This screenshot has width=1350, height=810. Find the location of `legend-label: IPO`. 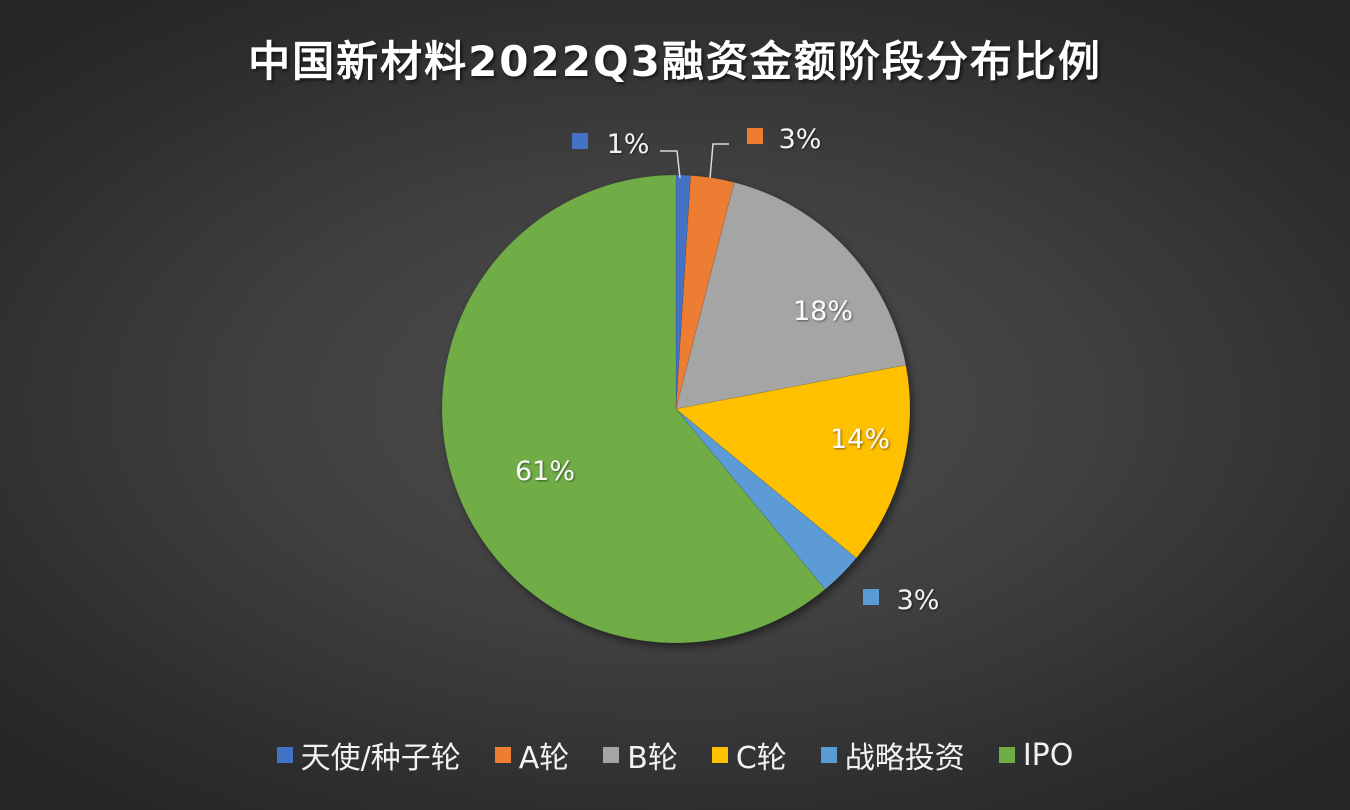

legend-label: IPO is located at coordinates (1048, 755).